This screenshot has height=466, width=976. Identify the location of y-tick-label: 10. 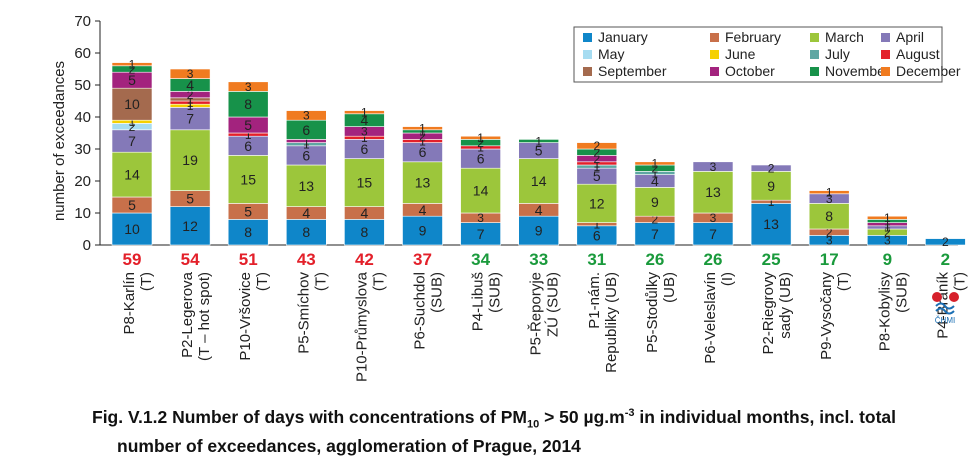
(82, 213).